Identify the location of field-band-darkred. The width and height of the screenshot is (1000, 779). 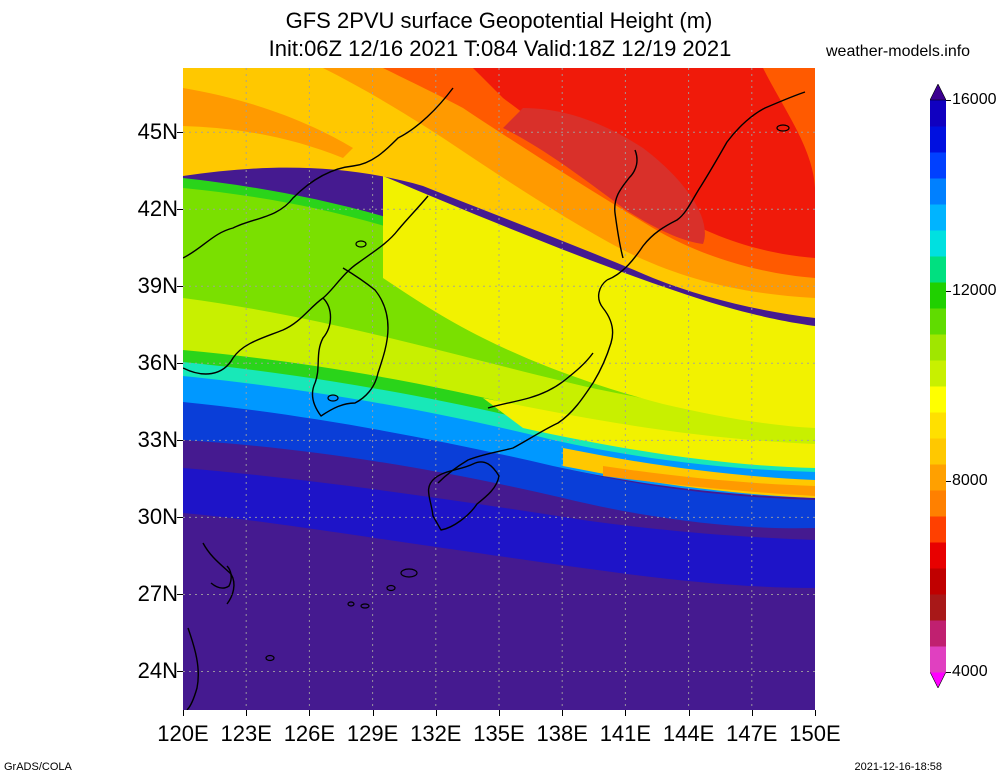
(604, 176).